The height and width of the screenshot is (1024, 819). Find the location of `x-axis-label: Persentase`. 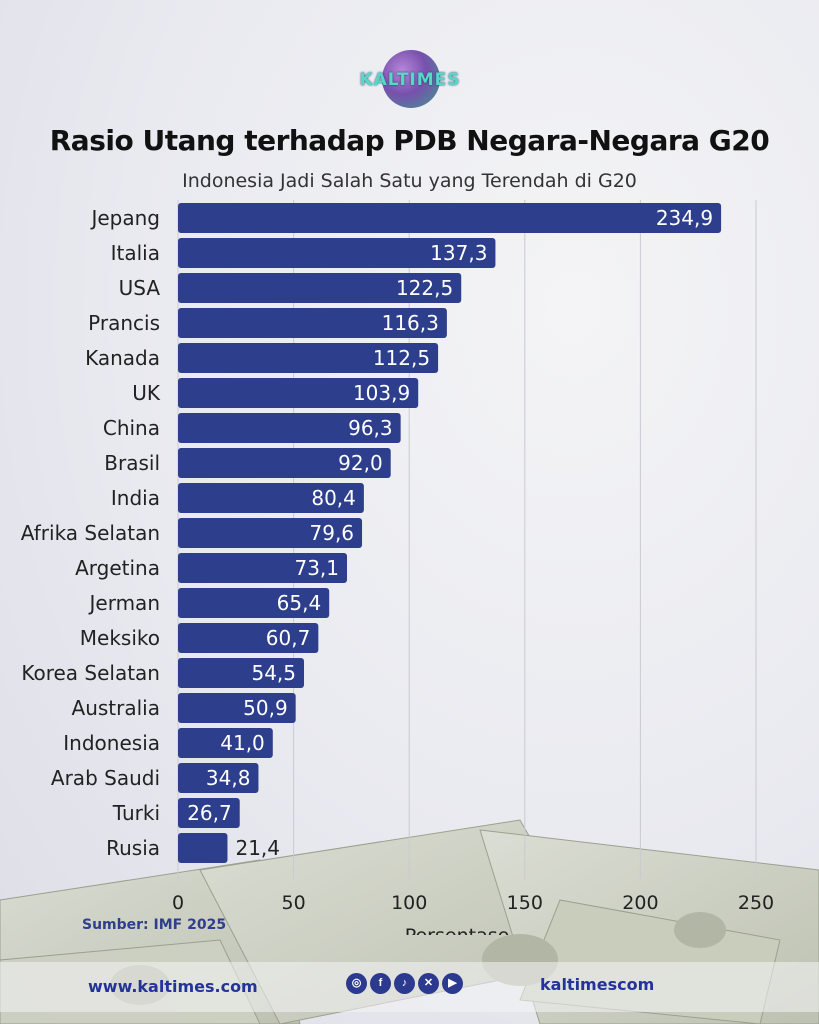

x-axis-label: Persentase is located at coordinates (457, 930).